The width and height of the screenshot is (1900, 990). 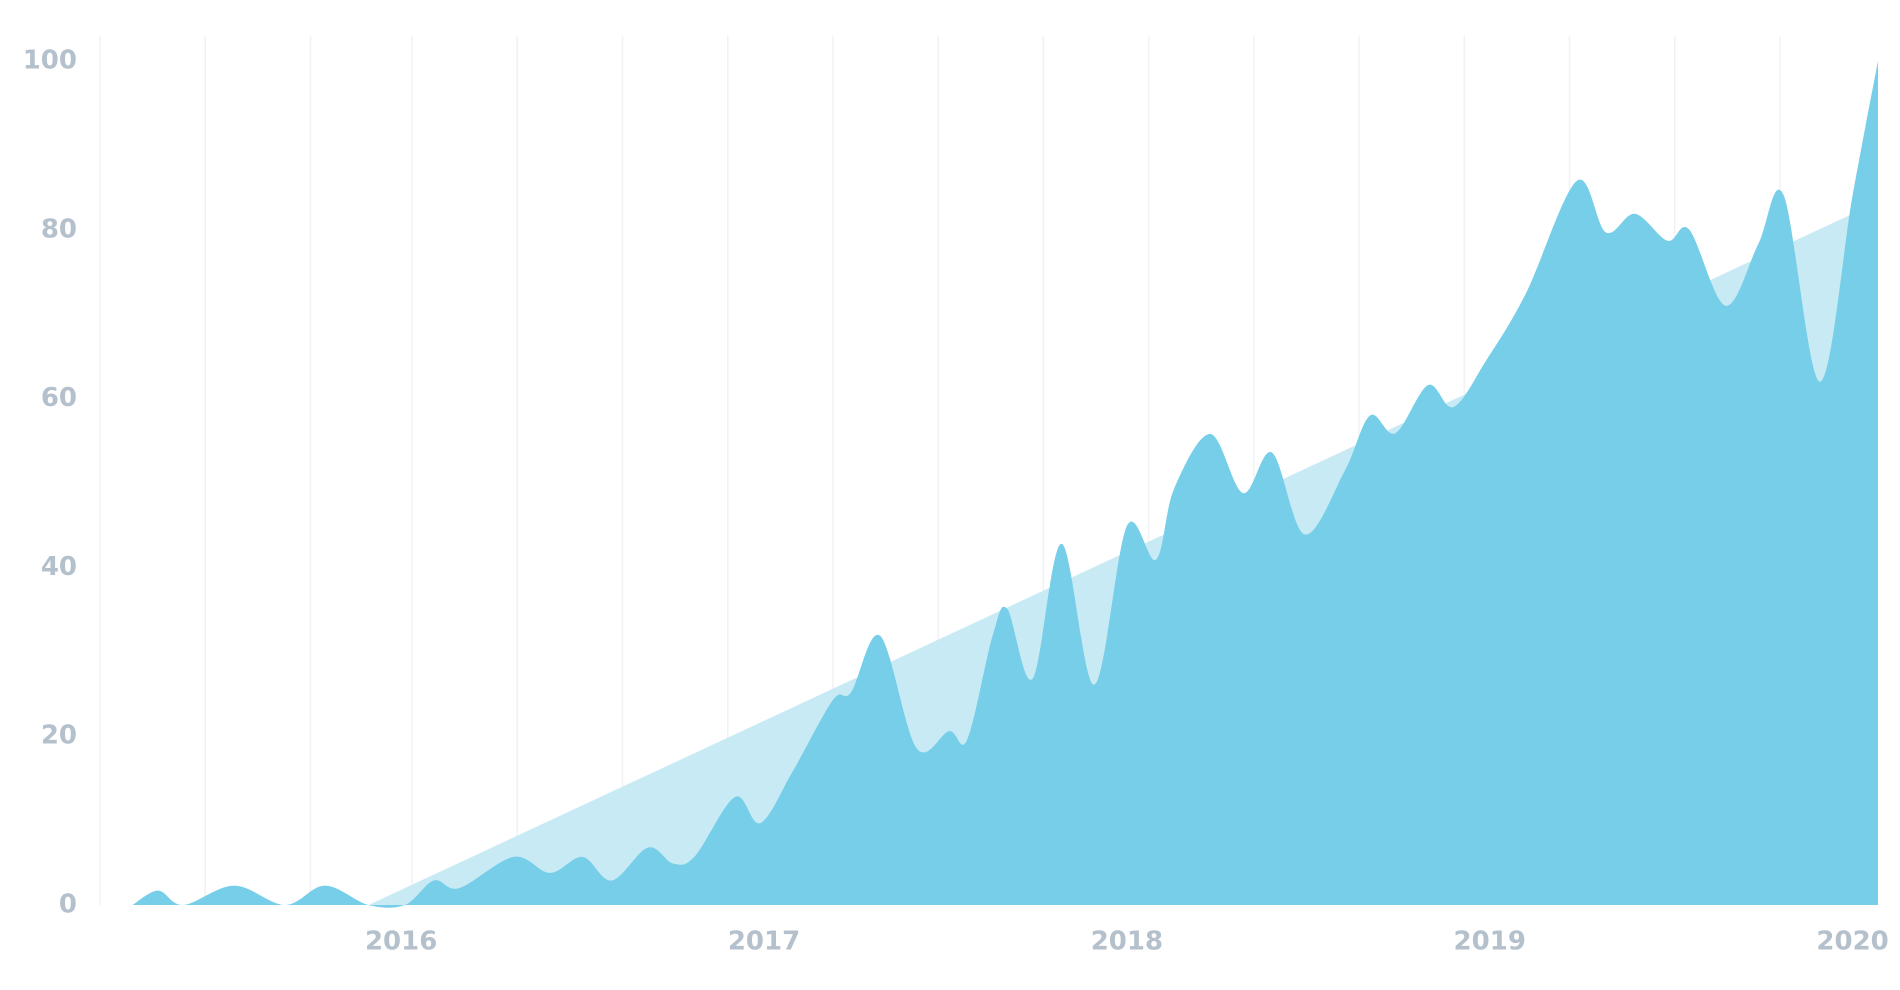 What do you see at coordinates (59, 736) in the screenshot?
I see `y-tick-label: 20` at bounding box center [59, 736].